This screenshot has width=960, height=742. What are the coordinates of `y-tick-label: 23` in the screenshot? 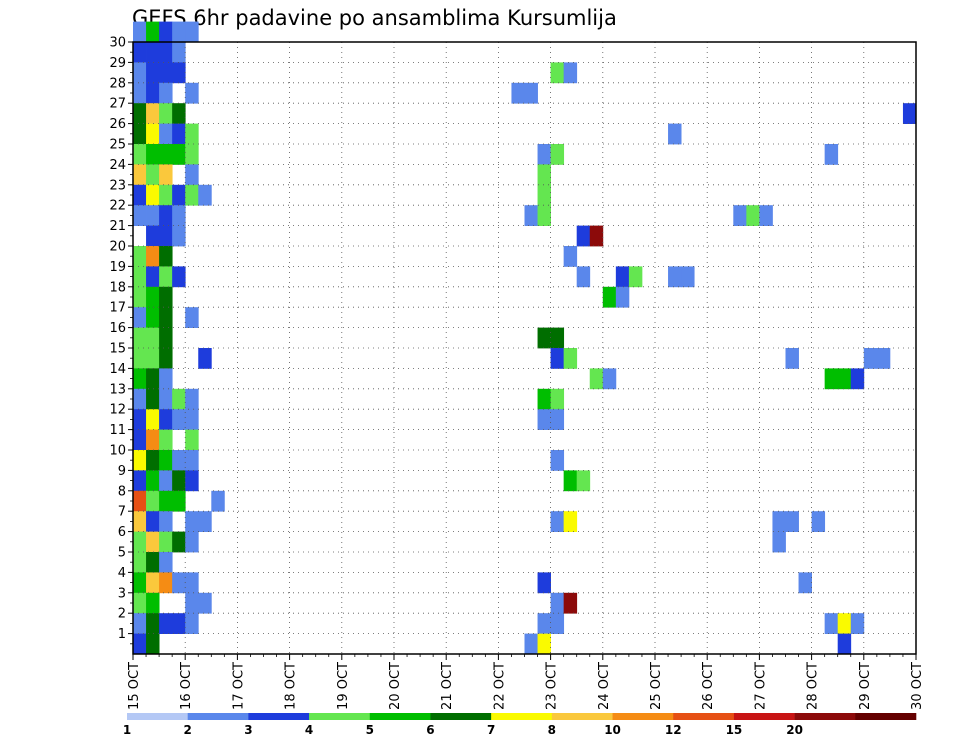 It's located at (117, 185).